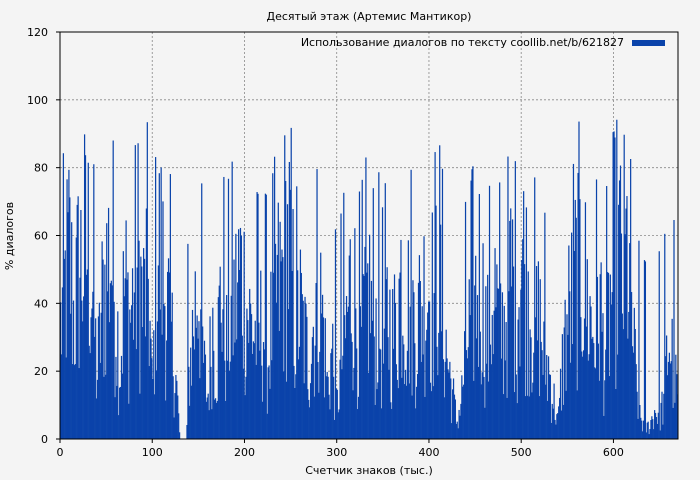 Image resolution: width=700 pixels, height=480 pixels. What do you see at coordinates (41, 168) in the screenshot?
I see `y-tick-label: 80` at bounding box center [41, 168].